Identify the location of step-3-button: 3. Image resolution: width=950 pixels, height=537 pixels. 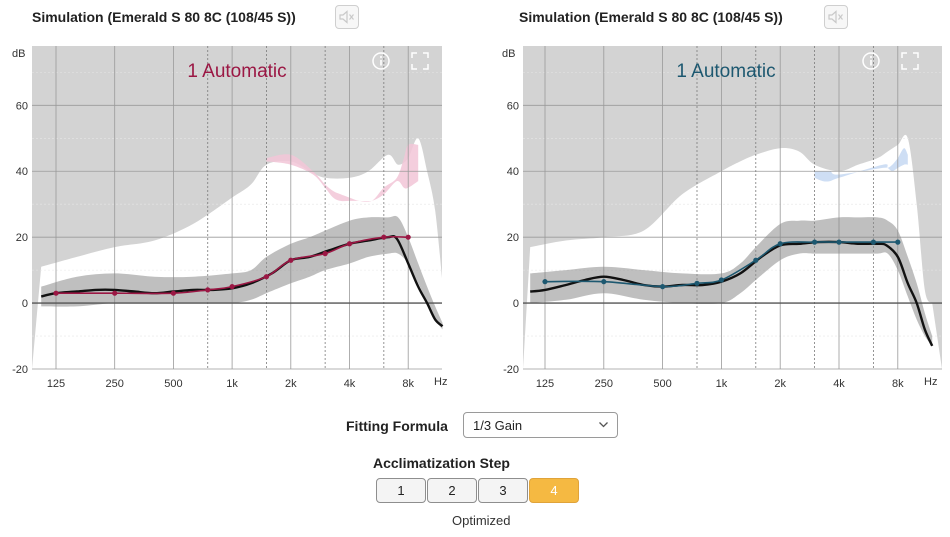
(503, 490).